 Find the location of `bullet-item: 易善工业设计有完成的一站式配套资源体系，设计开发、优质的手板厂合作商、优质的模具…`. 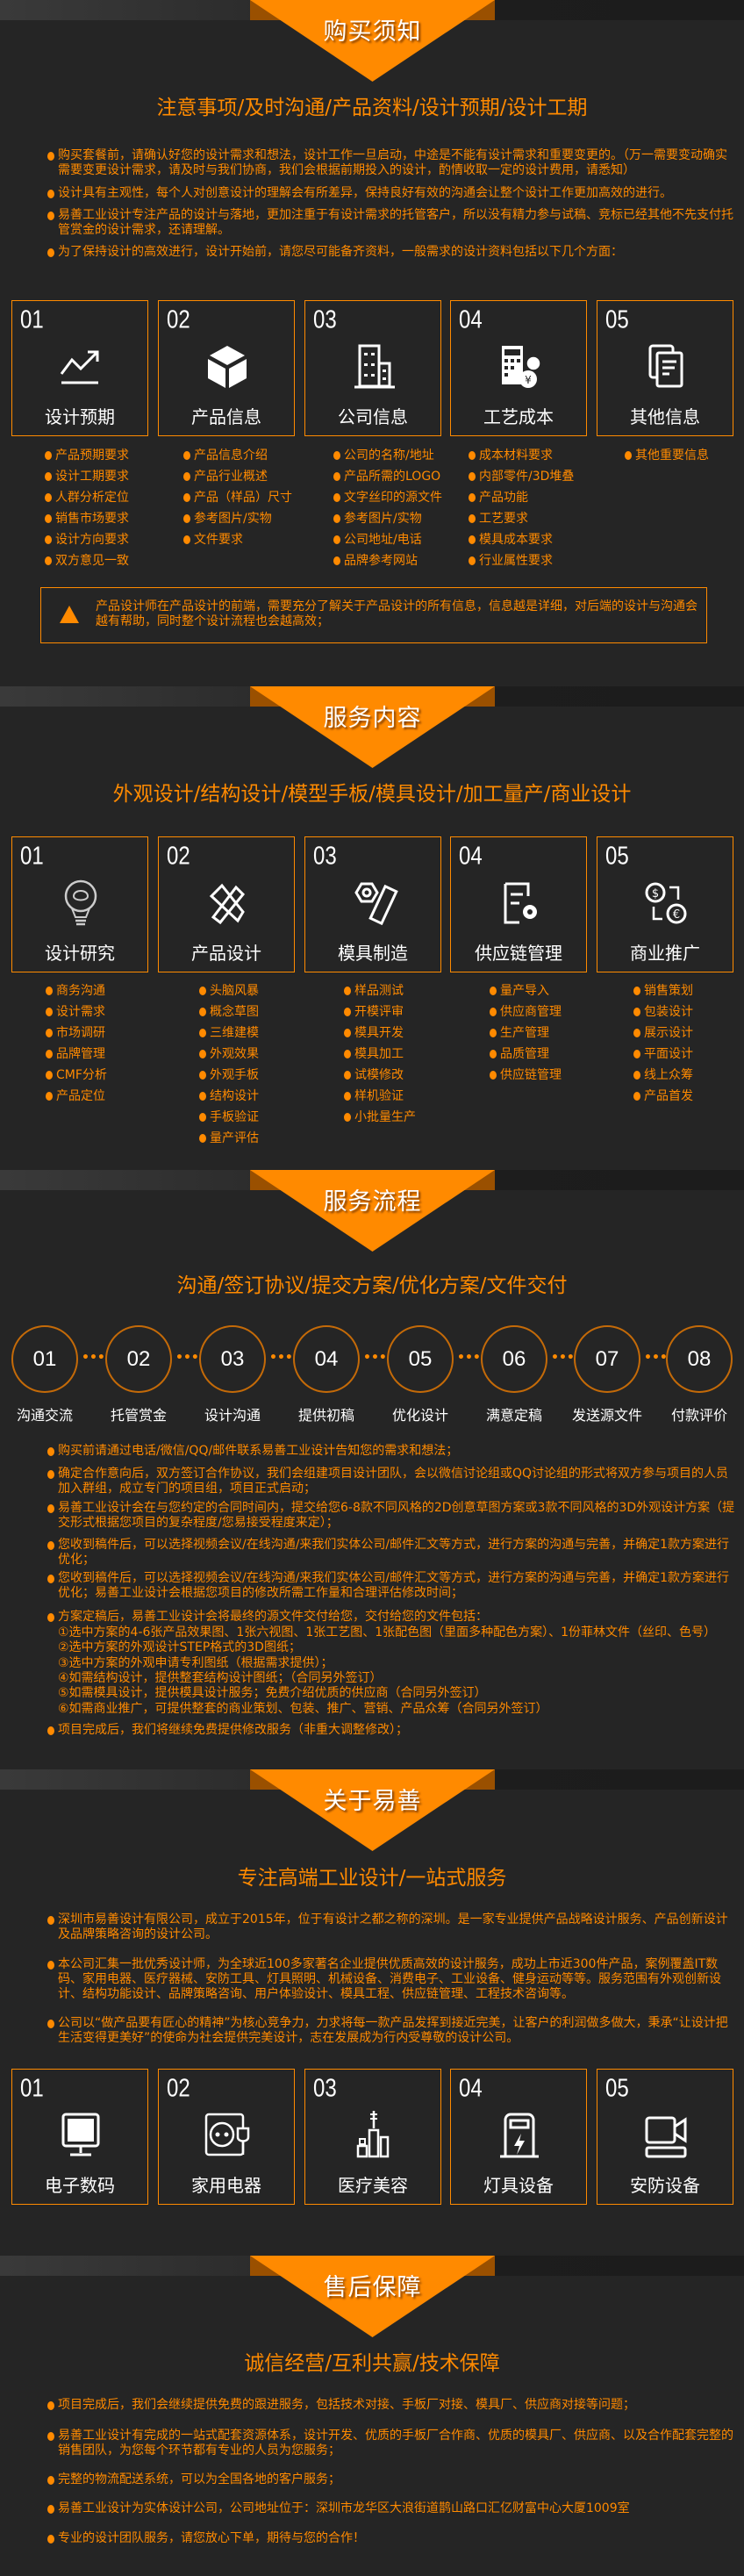

bullet-item: 易善工业设计有完成的一站式配套资源体系，设计开发、优质的手板厂合作商、优质的模具… is located at coordinates (393, 2443).